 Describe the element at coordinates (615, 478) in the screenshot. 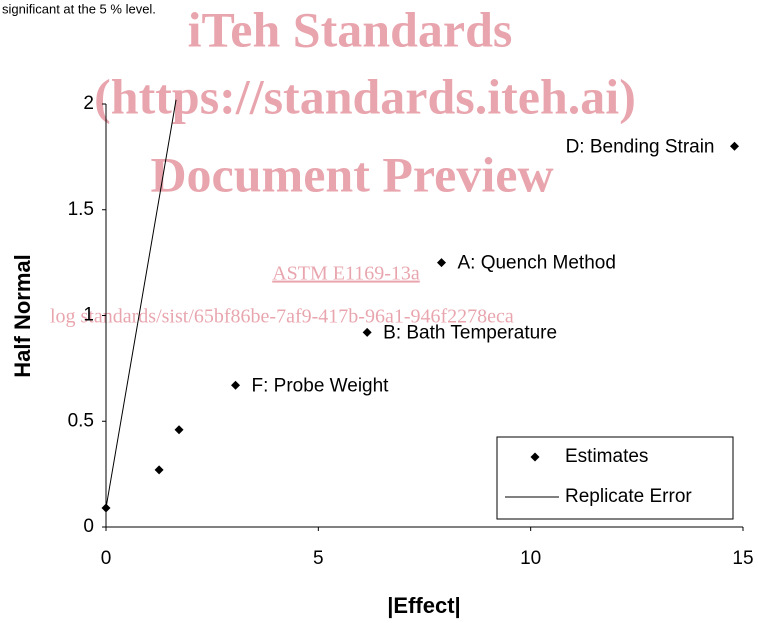

I see `legend-box` at that location.